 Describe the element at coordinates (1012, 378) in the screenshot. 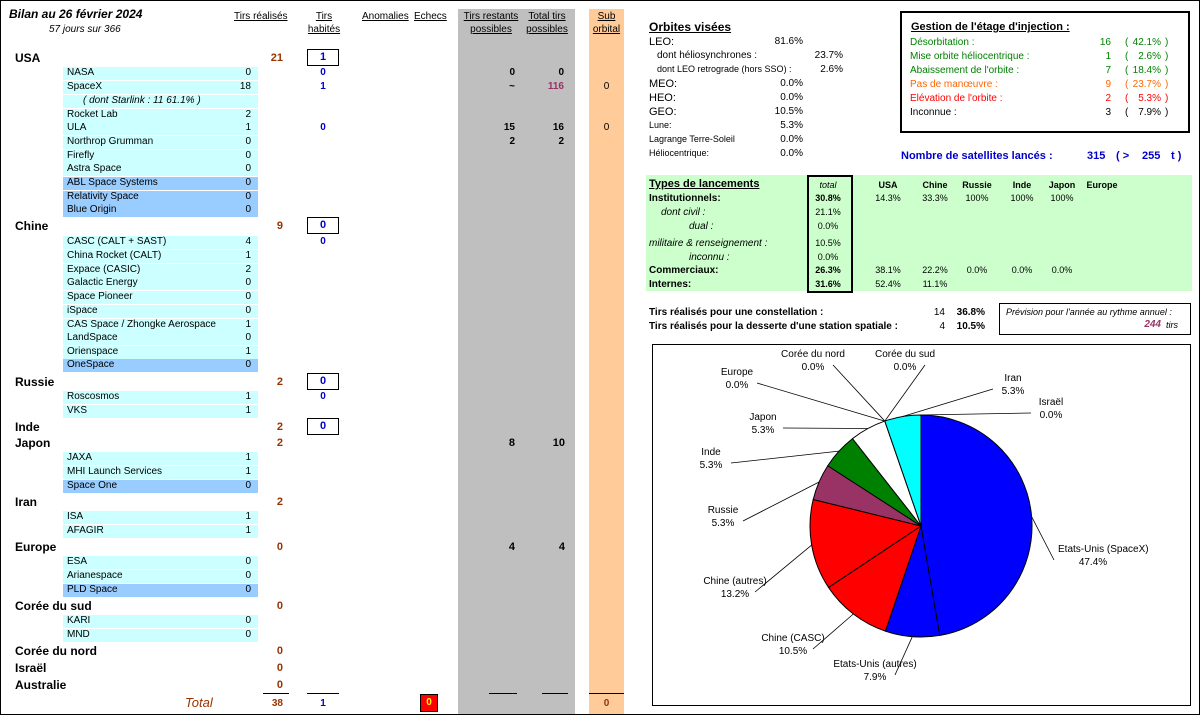

I see `pie-slice-name: Iran` at that location.